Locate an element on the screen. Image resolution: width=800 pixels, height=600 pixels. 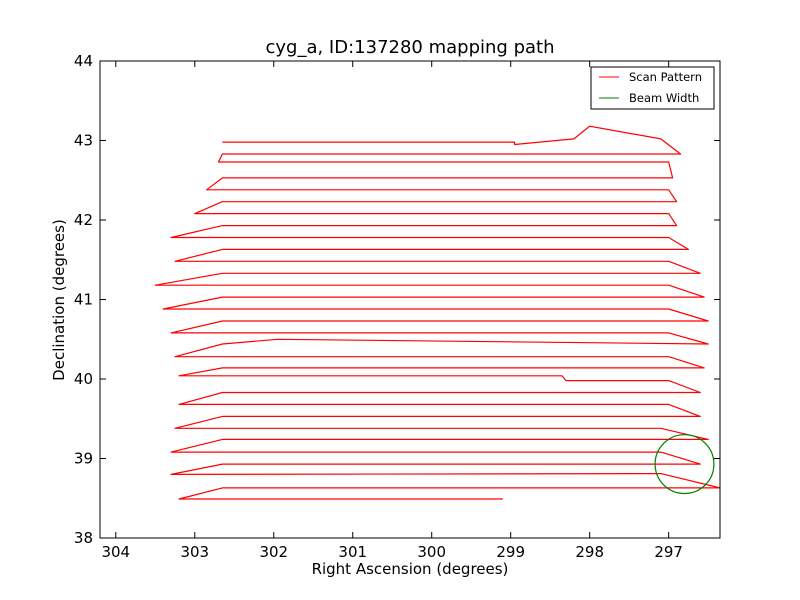
x-axis-label: Right Ascension (degrees) is located at coordinates (410, 569).